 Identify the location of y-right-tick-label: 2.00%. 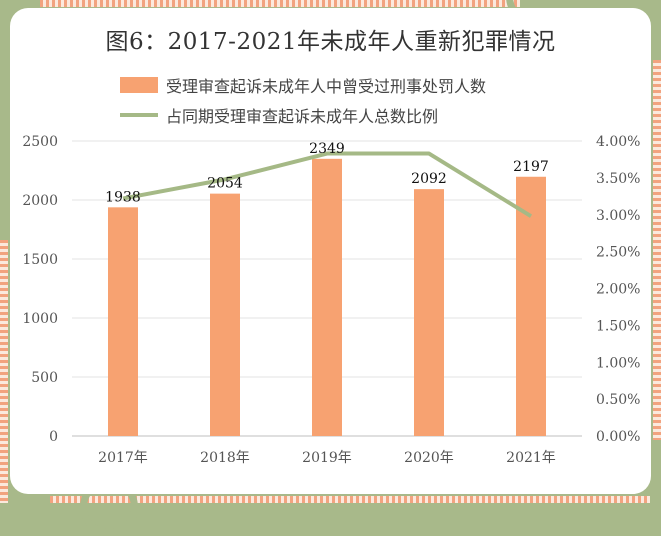
(618, 290).